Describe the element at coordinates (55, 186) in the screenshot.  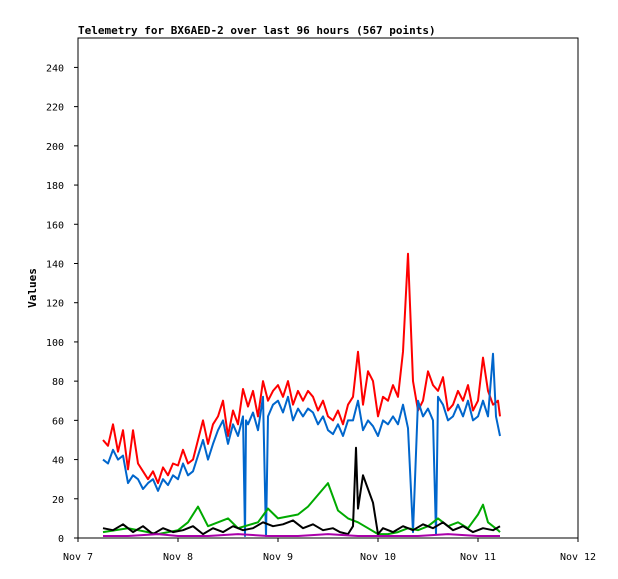
I see `y-tick-label: 180` at that location.